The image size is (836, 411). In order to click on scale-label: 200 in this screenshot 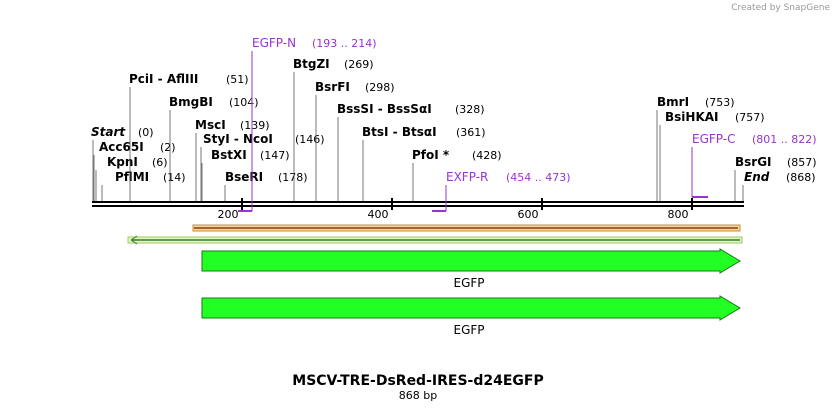, I will do `click(228, 214)`.